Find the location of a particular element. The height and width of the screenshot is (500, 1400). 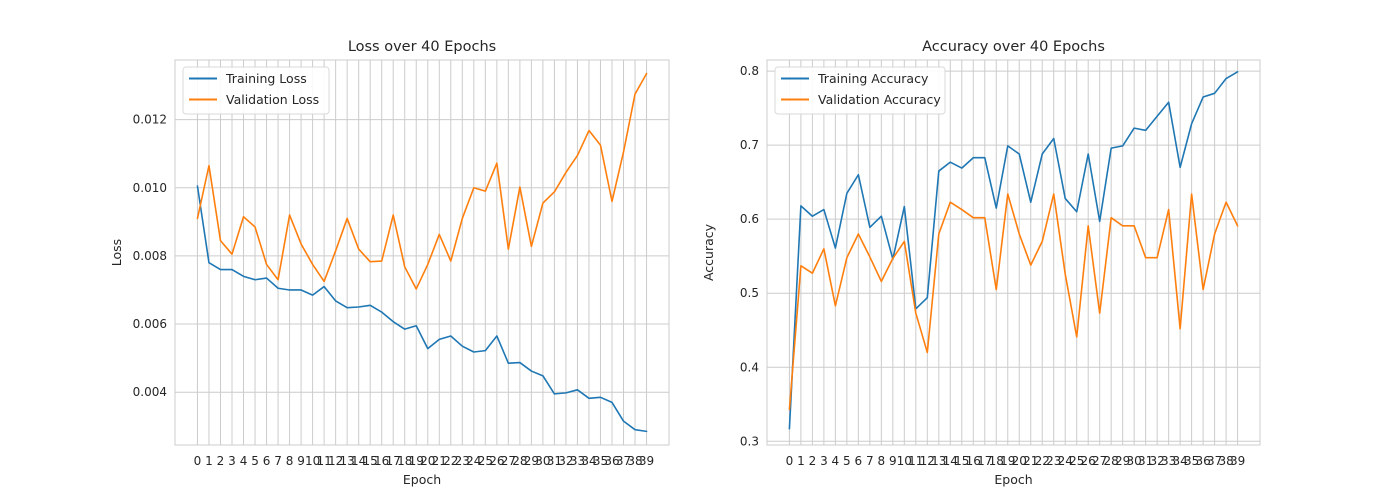

accuracy-x-tick-label: 8 is located at coordinates (882, 461).